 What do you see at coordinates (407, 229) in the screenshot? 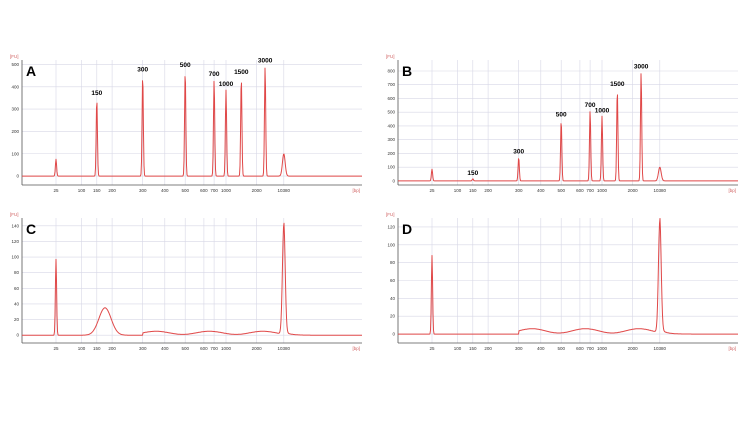
I see `panel-letter: D` at bounding box center [407, 229].